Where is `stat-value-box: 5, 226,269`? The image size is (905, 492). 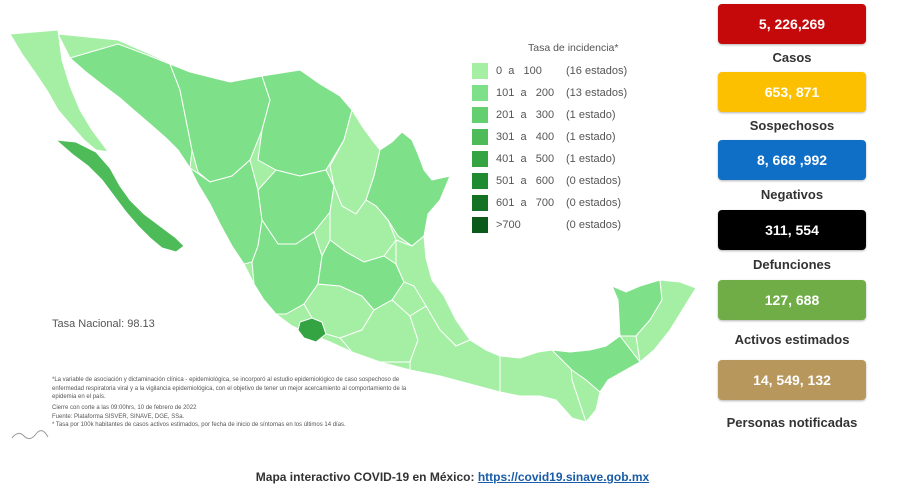
stat-value-box: 5, 226,269 is located at coordinates (792, 24).